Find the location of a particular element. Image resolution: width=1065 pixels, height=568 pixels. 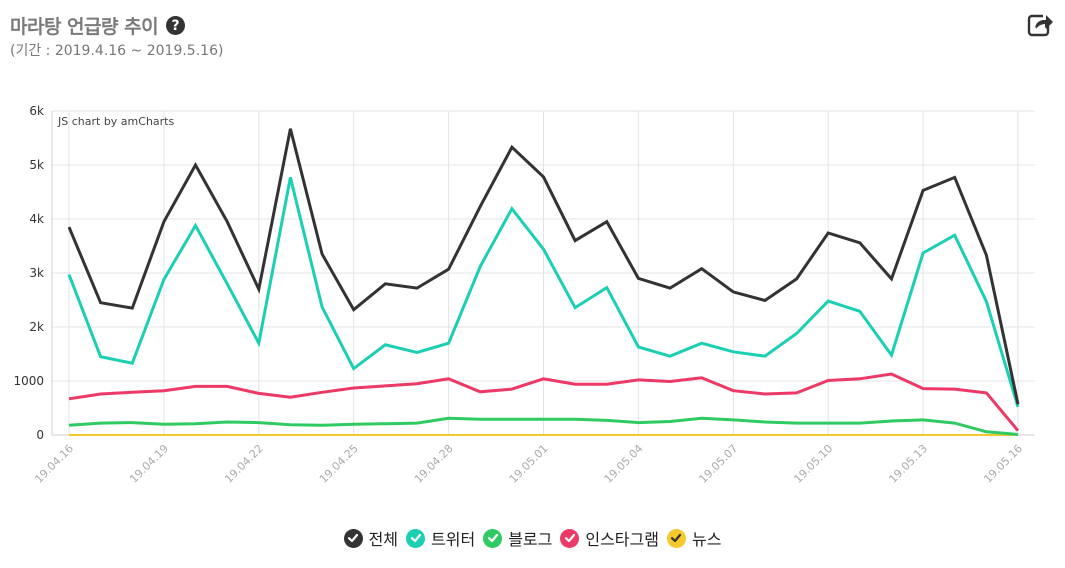

y-tick-label: 6k is located at coordinates (36, 111).